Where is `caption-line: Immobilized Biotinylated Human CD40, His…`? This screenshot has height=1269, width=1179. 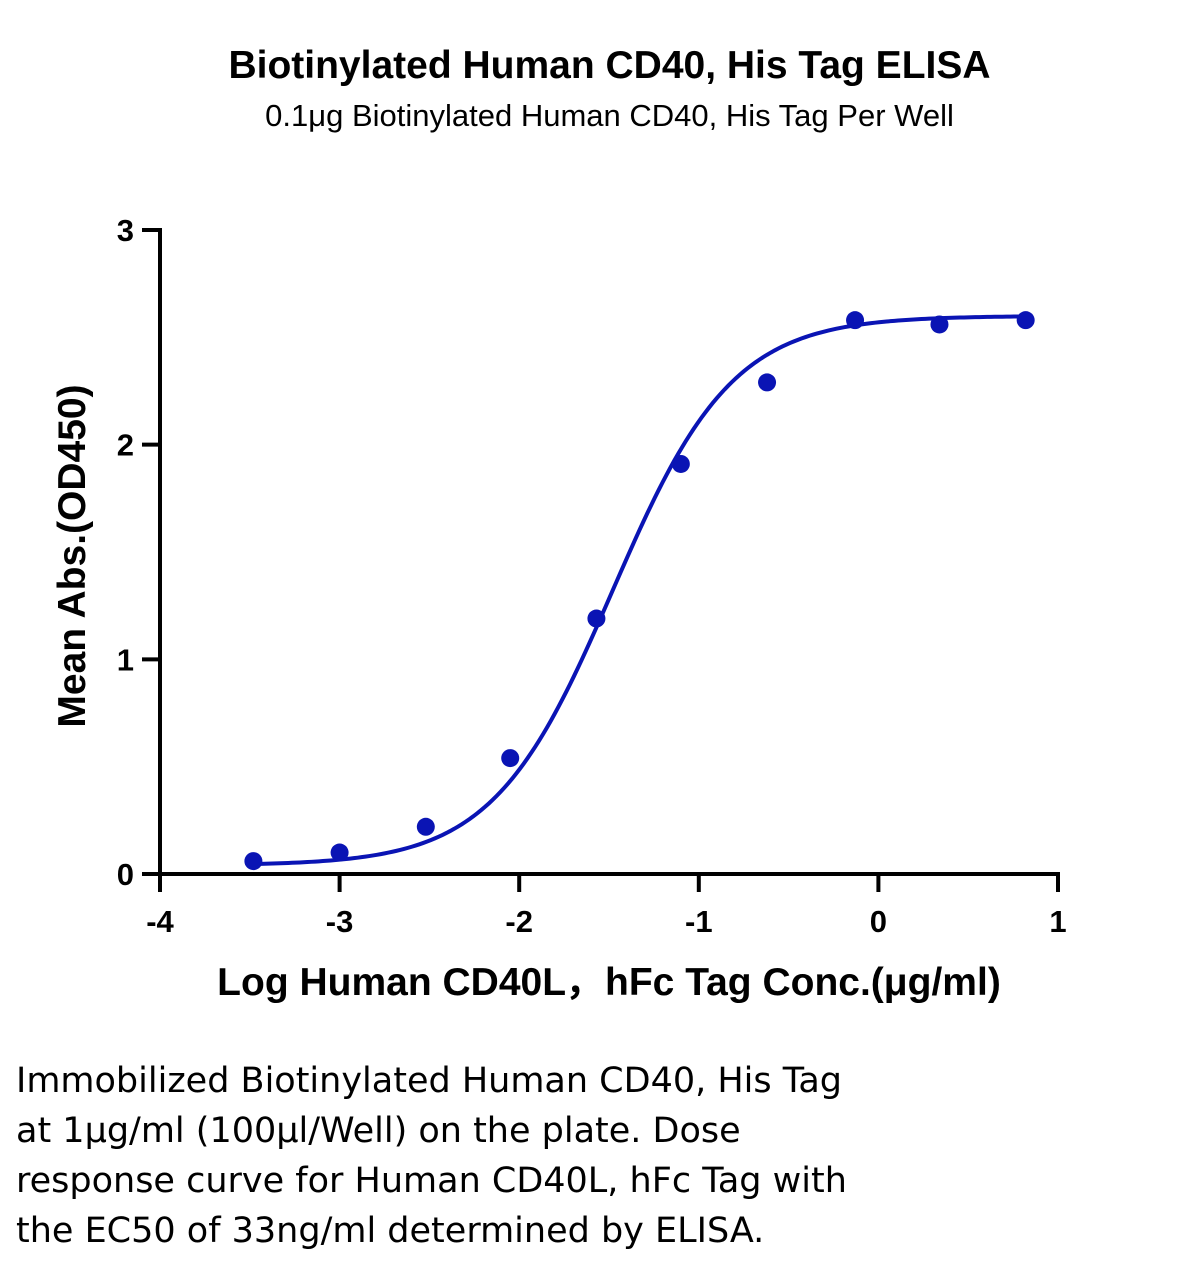 caption-line: Immobilized Biotinylated Human CD40, His… is located at coordinates (429, 1081).